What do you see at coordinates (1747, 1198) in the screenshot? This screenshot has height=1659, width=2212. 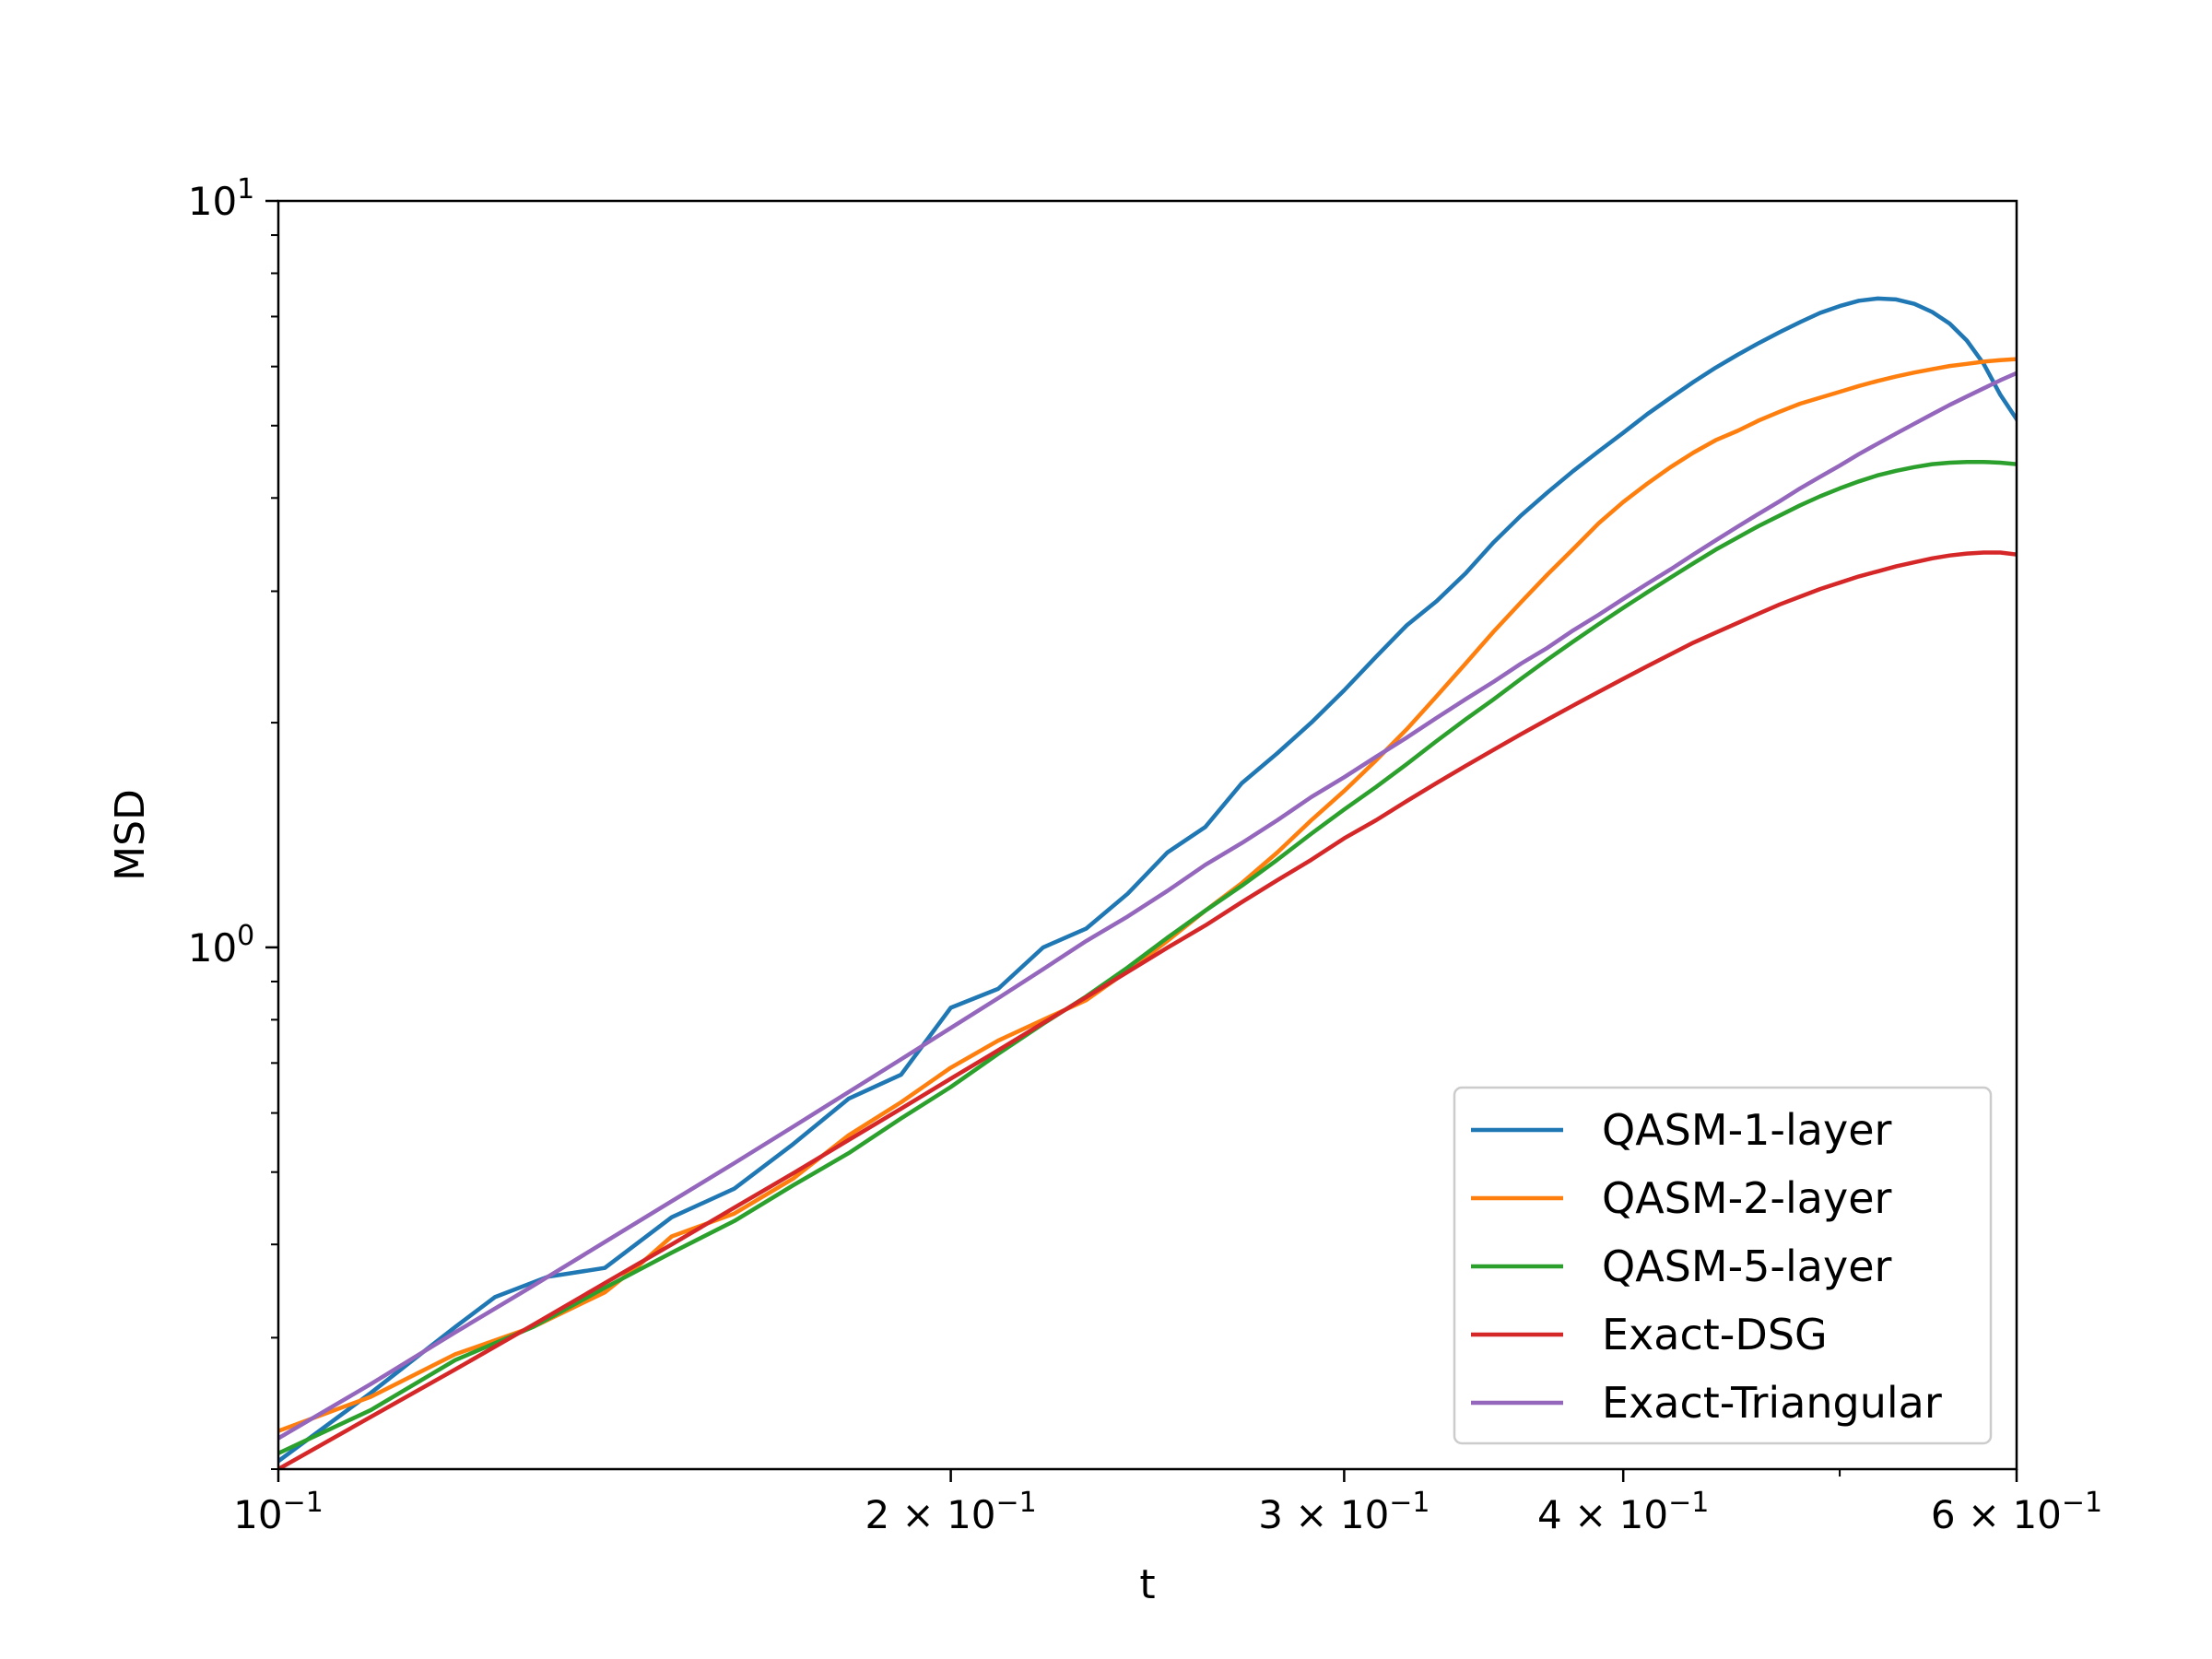 I see `legend-label: QASM-2-layer` at bounding box center [1747, 1198].